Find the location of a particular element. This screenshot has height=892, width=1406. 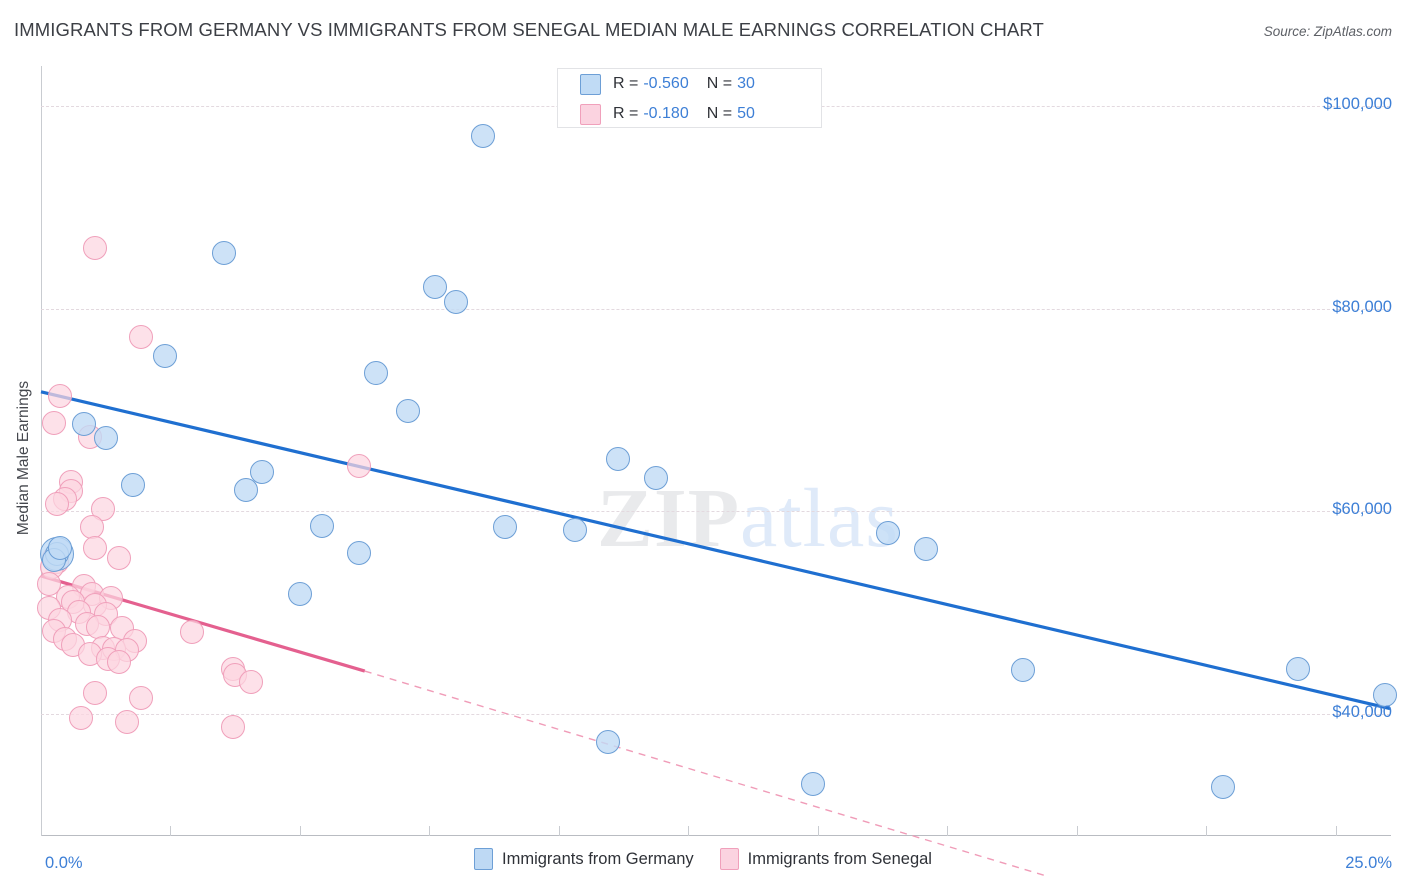

legend-swatch-germany is located at coordinates (484, 859).